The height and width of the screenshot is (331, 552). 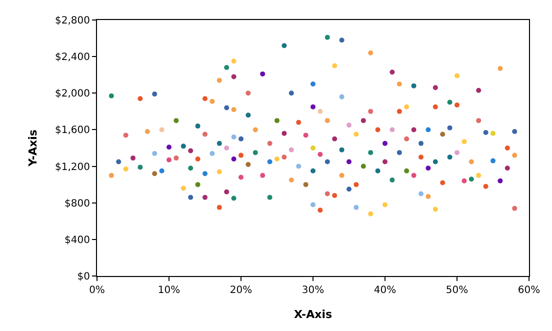 I want to click on x-tick-label: 50%, so click(x=457, y=290).